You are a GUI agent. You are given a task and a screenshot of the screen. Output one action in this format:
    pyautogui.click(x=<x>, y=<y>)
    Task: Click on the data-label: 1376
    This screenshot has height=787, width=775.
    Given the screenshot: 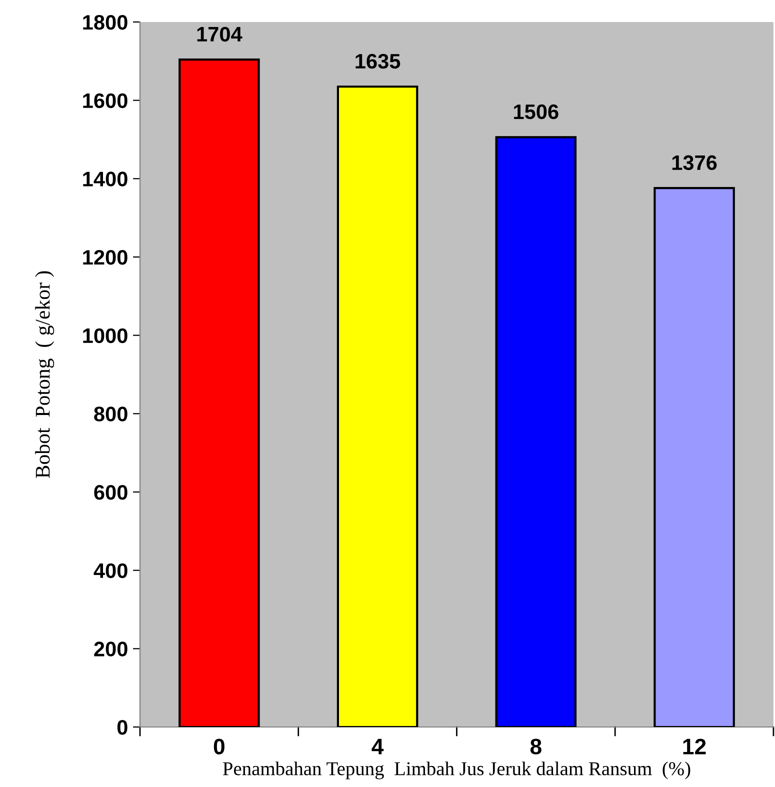 What is the action you would take?
    pyautogui.click(x=694, y=162)
    